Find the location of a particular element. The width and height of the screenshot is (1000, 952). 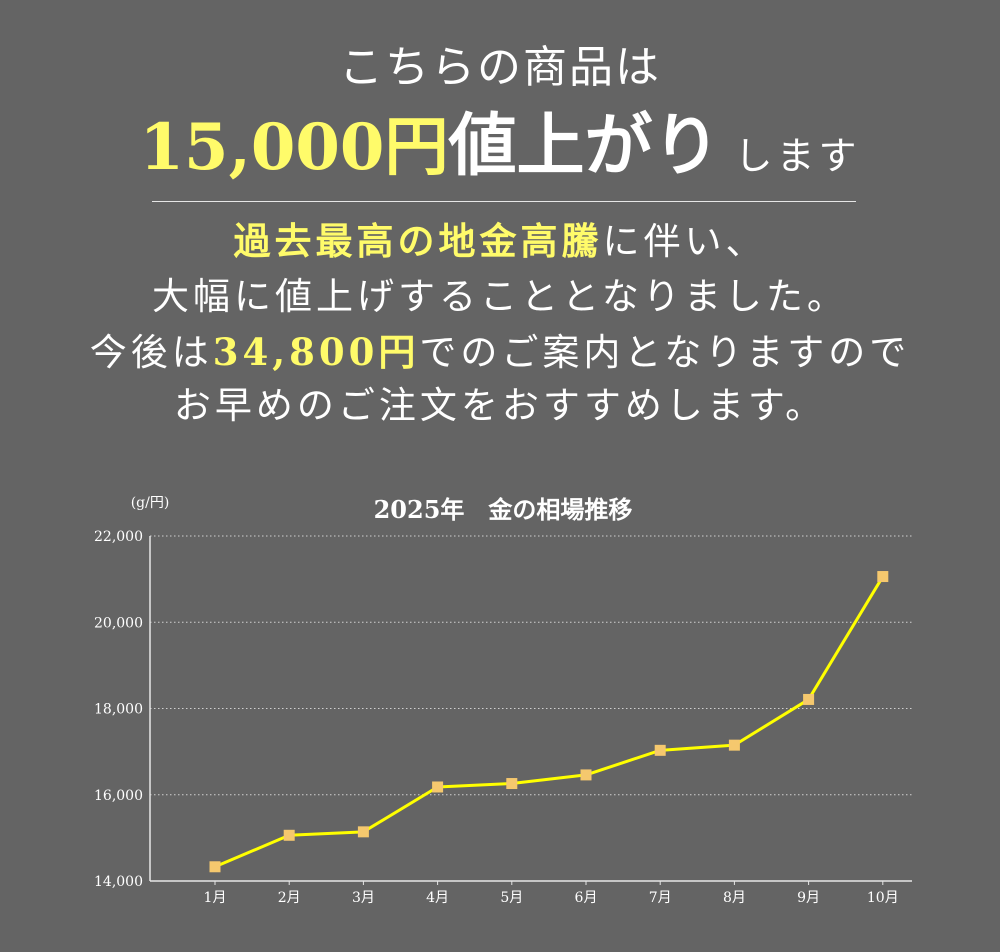

headline-tail: します is located at coordinates (797, 156).